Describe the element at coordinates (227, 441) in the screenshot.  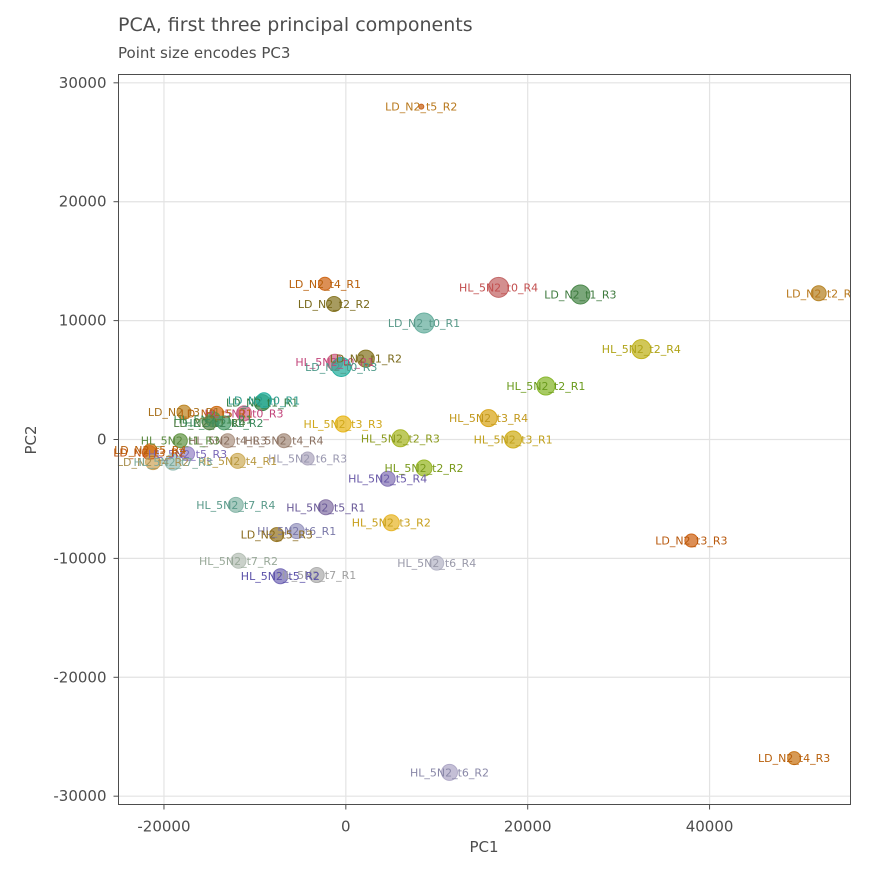
I see `point-label: HL_5N2_t4_R3` at that location.